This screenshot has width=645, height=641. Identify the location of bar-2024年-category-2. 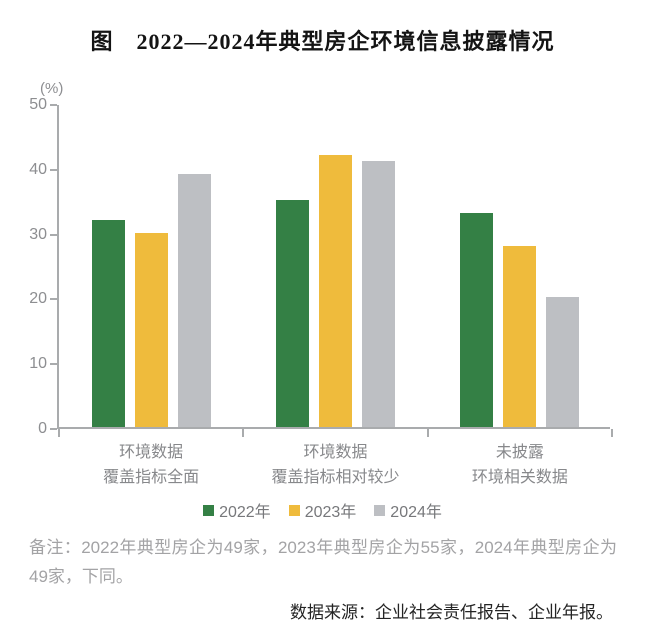
(378, 294).